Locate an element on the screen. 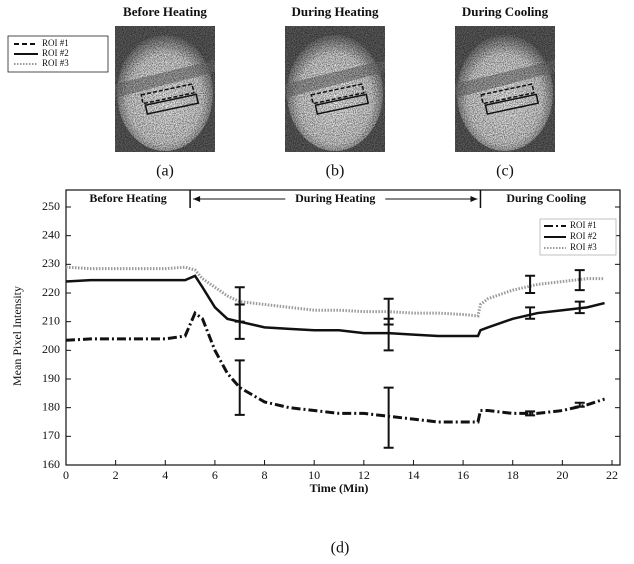  y-tick-label: 190 is located at coordinates (51, 378).